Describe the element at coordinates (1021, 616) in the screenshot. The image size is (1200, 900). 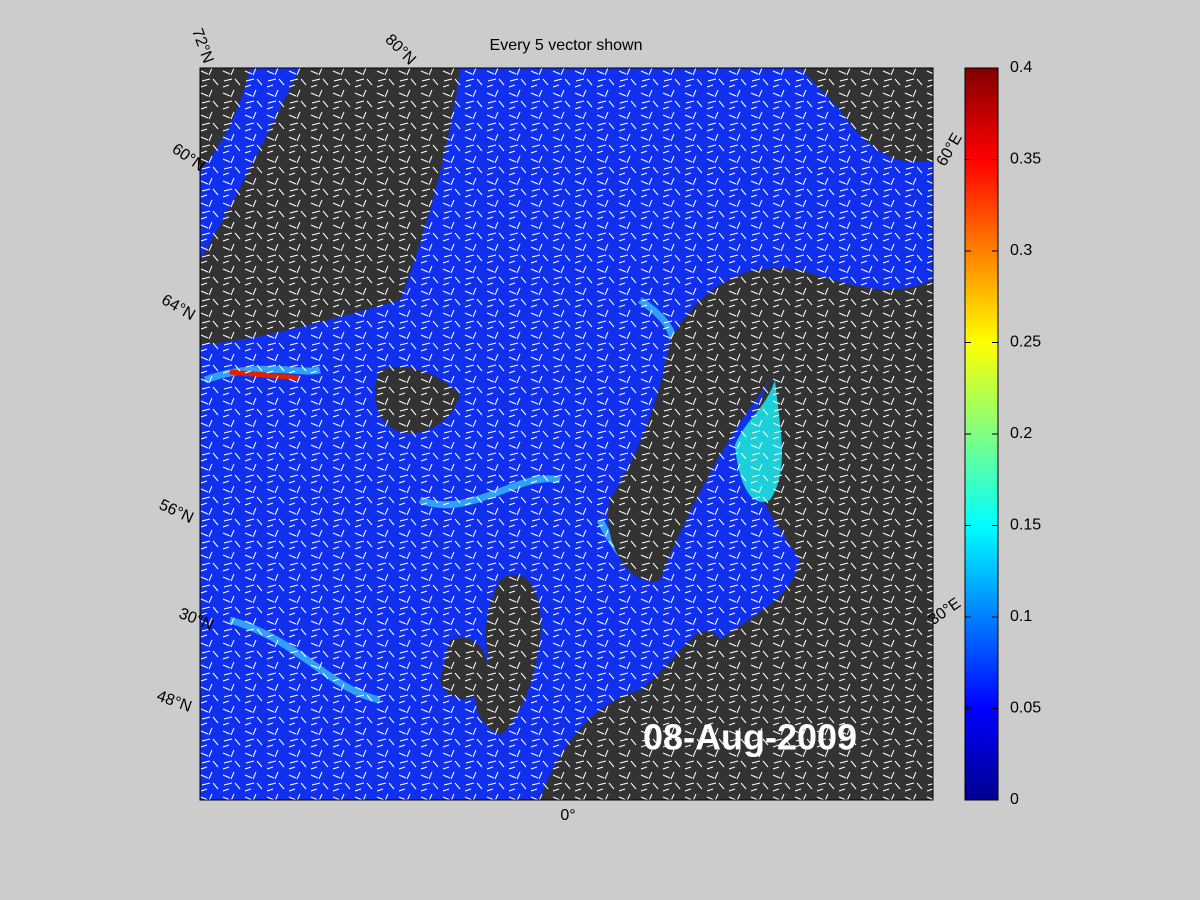
I see `colorbar-tick-label: 0.1` at that location.